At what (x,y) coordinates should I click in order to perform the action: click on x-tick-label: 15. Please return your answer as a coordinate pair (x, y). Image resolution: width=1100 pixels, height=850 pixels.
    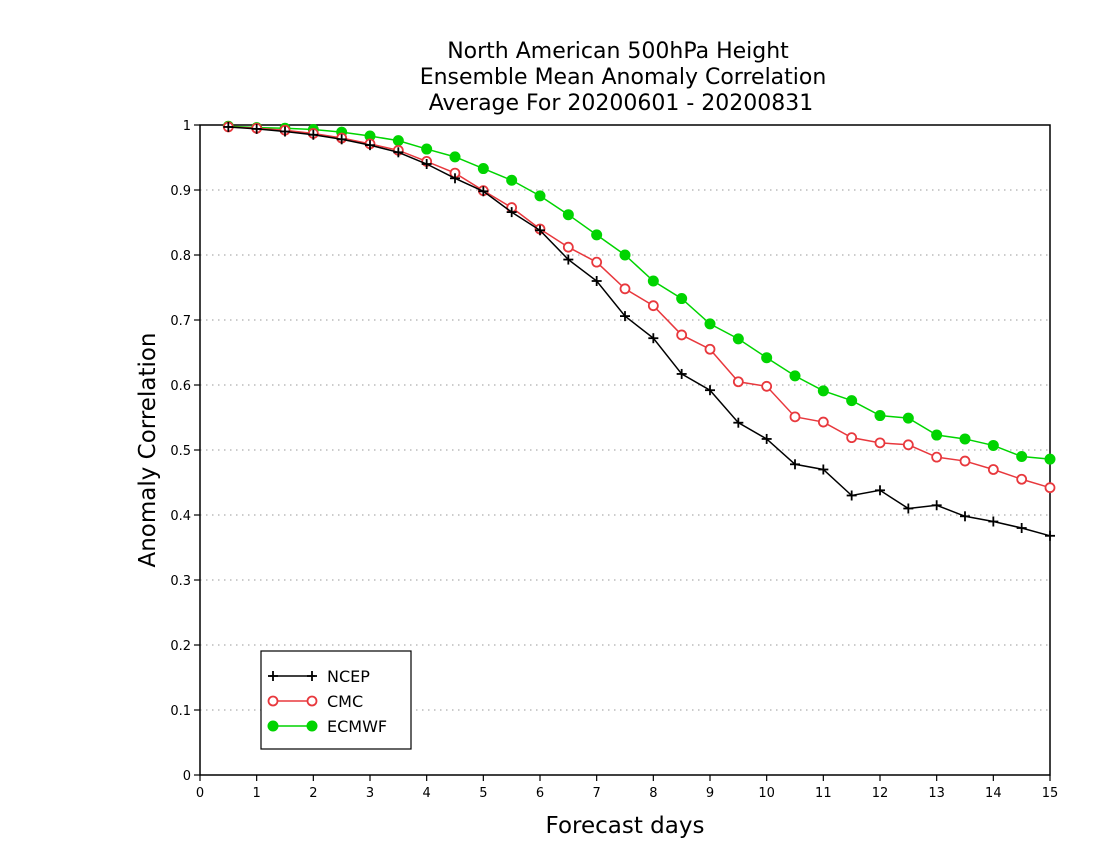
    Looking at the image, I should click on (1050, 793).